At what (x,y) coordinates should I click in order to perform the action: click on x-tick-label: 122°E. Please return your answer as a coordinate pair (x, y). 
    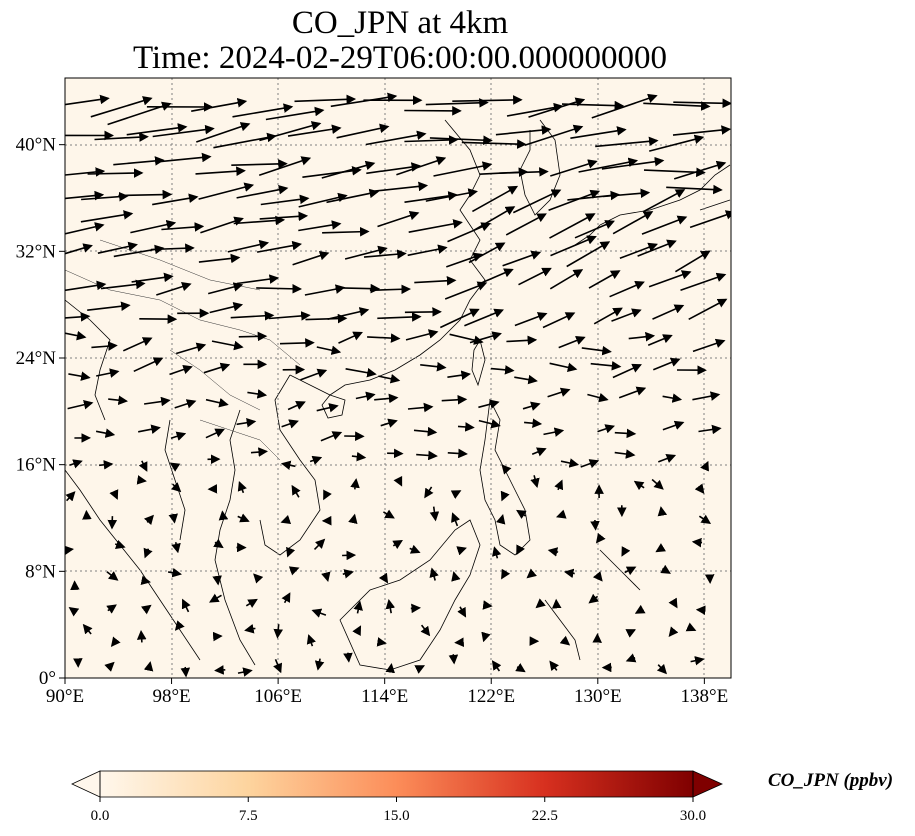
    Looking at the image, I should click on (491, 696).